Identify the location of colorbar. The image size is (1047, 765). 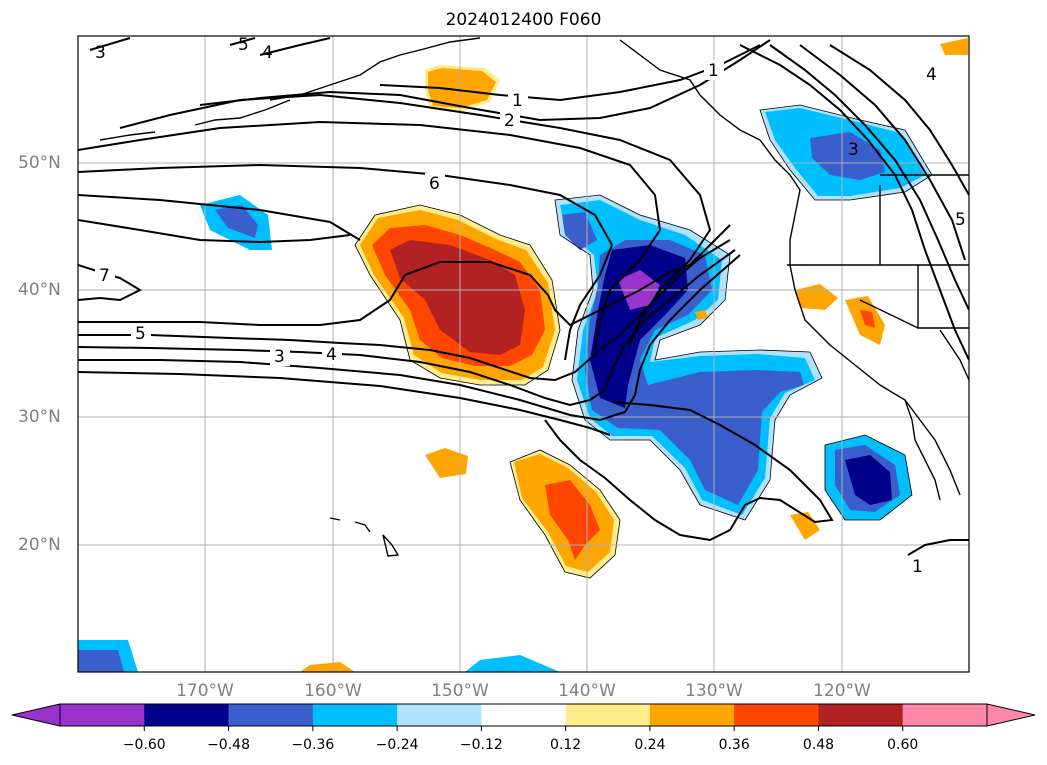
(523, 717).